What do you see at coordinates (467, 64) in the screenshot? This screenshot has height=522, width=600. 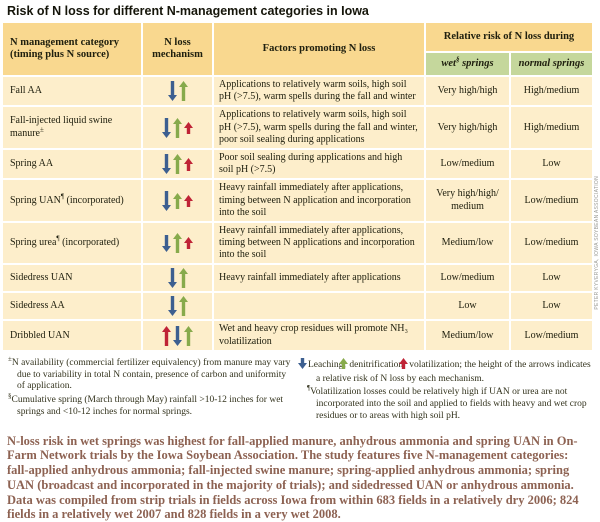 I see `col-header-wet-springs: wet§ springs` at bounding box center [467, 64].